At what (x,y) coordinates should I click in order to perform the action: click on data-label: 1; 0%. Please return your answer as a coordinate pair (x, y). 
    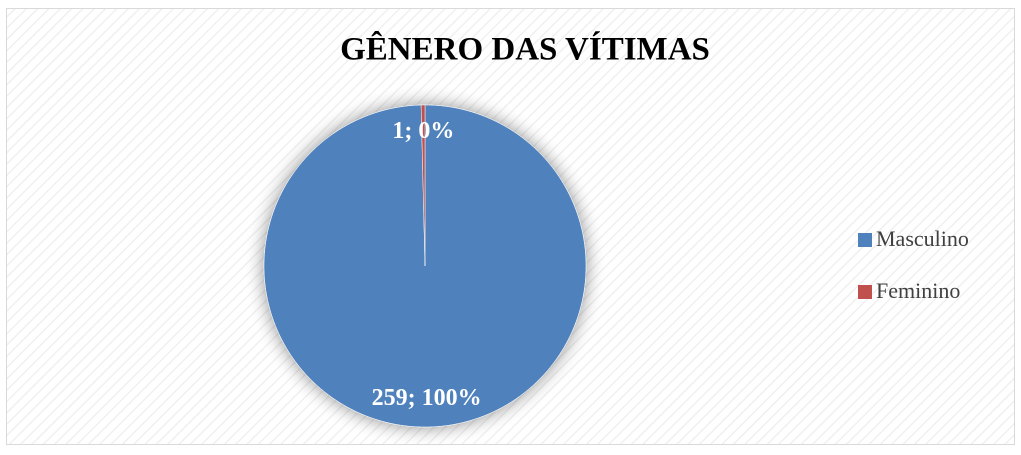
    Looking at the image, I should click on (423, 131).